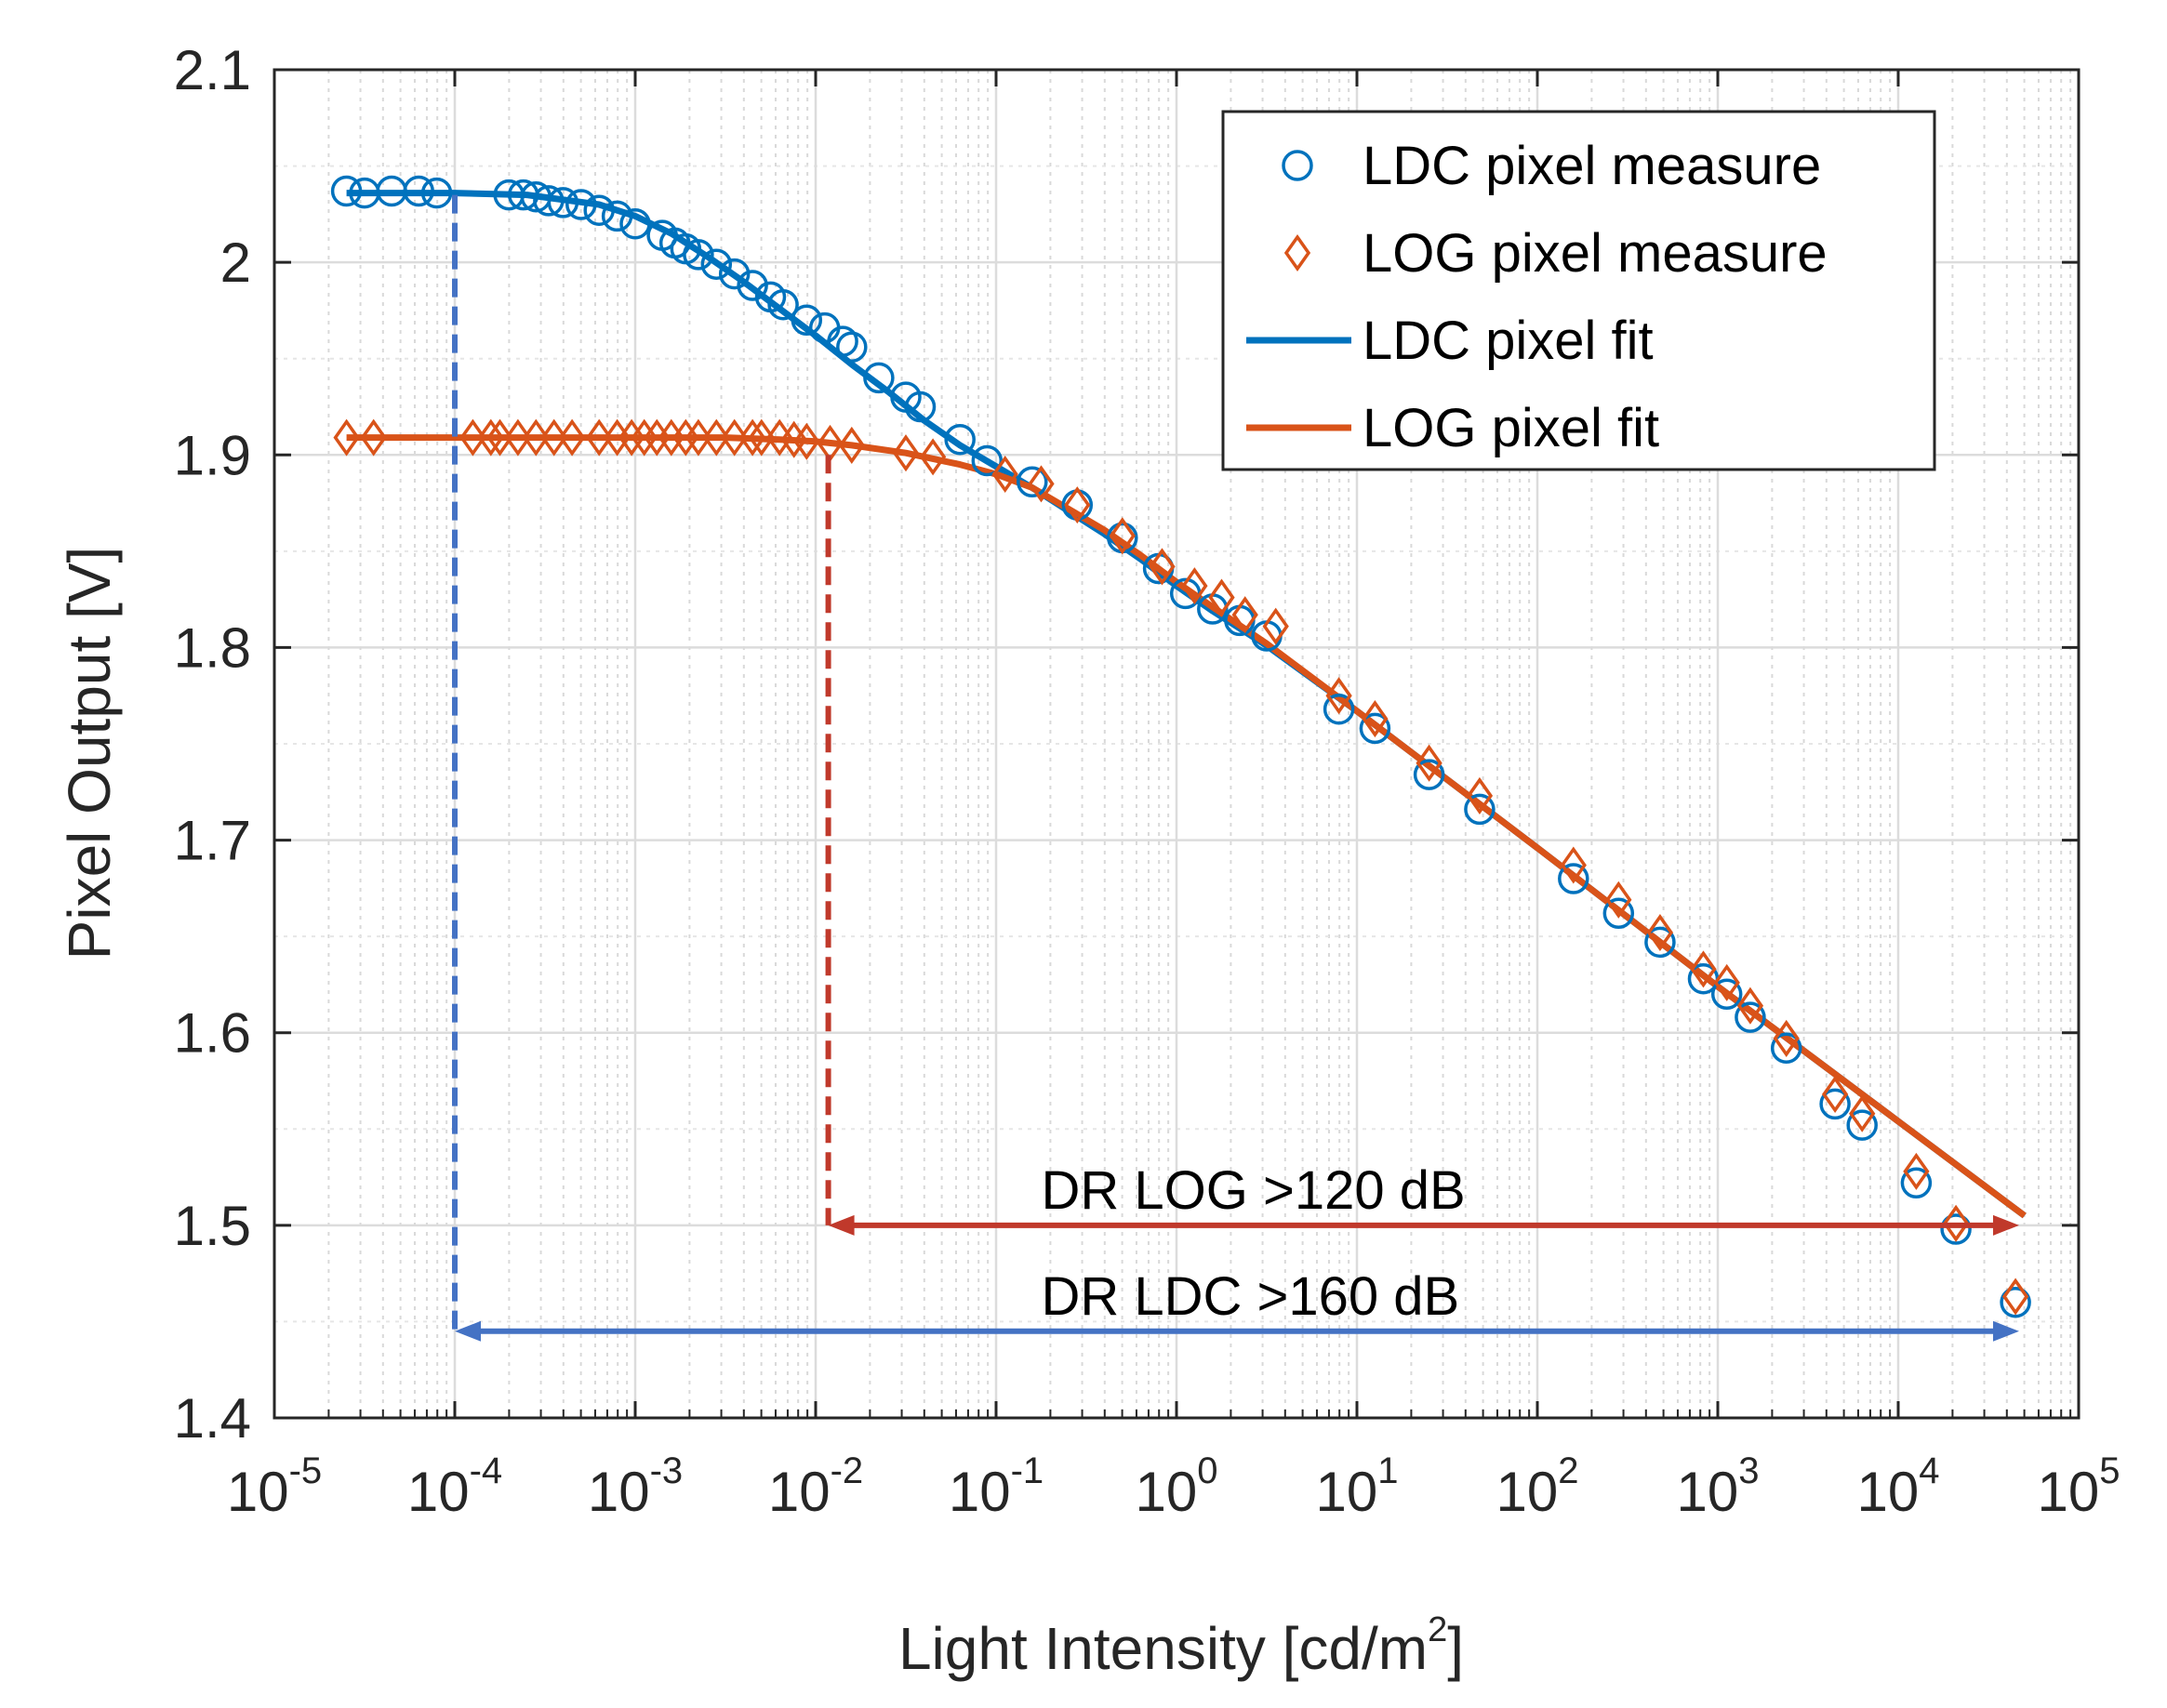  What do you see at coordinates (1357, 1486) in the screenshot?
I see `x-tick-label: 10¹` at bounding box center [1357, 1486].